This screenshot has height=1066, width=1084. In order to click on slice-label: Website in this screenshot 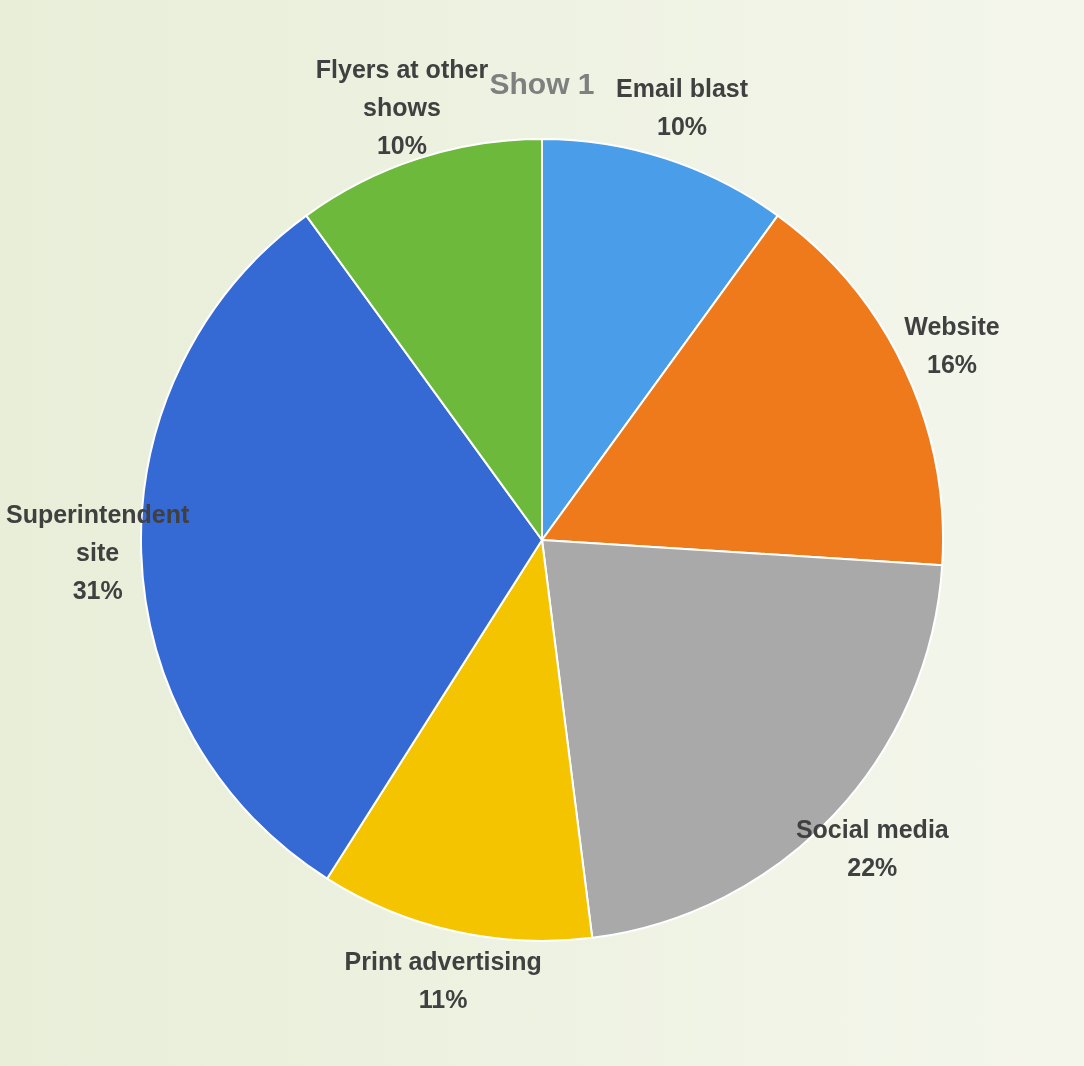, I will do `click(952, 325)`.